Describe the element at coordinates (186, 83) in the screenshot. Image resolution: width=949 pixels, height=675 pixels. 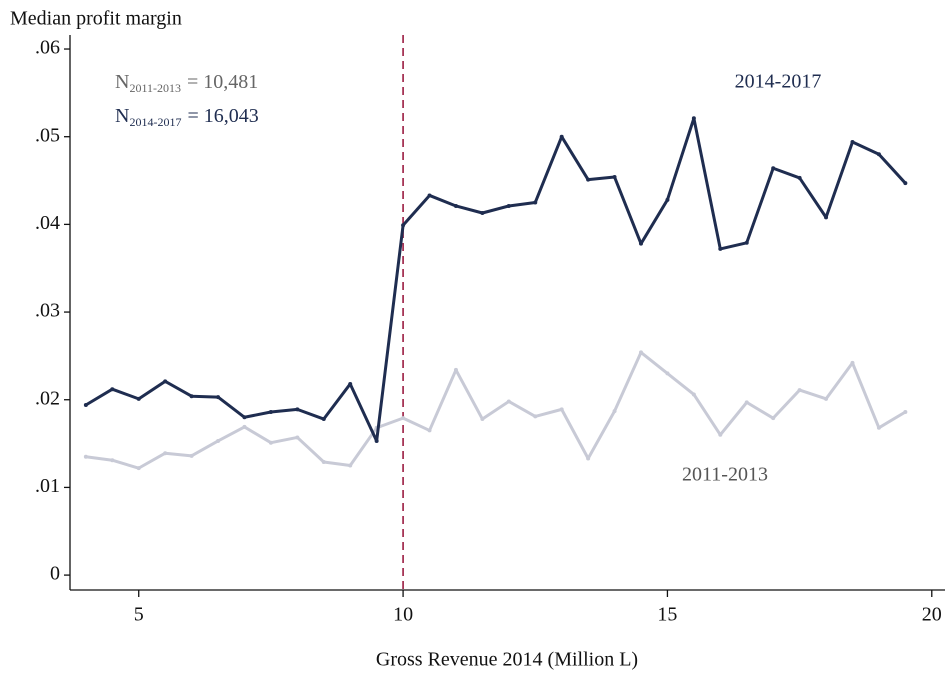
I see `annotation: N2011-2013 = 10,481` at that location.